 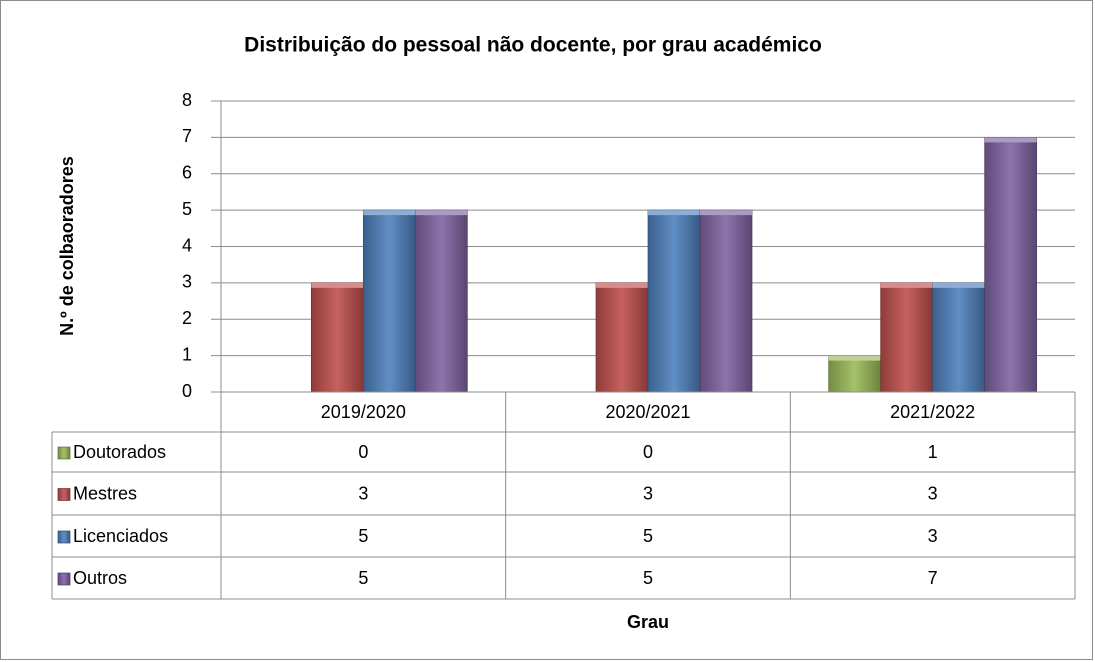 What do you see at coordinates (187, 136) in the screenshot?
I see `y-tick-label: 7` at bounding box center [187, 136].